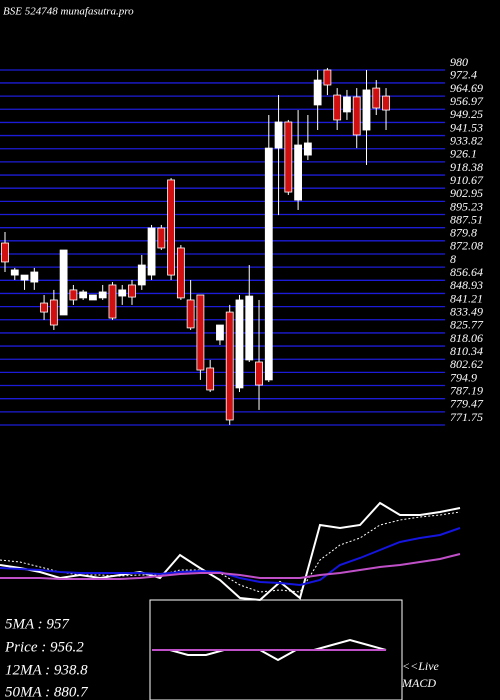 The height and width of the screenshot is (700, 500). What do you see at coordinates (466, 127) in the screenshot?
I see `y-tick-label: 941.53` at bounding box center [466, 127].